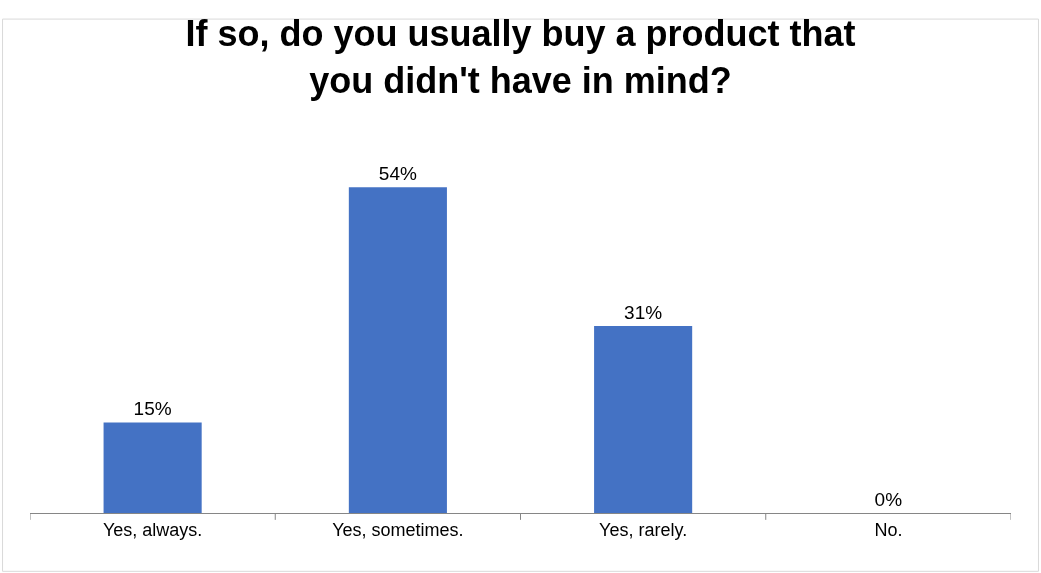  Describe the element at coordinates (152, 529) in the screenshot. I see `x-tick-label: Yes, always.` at that location.